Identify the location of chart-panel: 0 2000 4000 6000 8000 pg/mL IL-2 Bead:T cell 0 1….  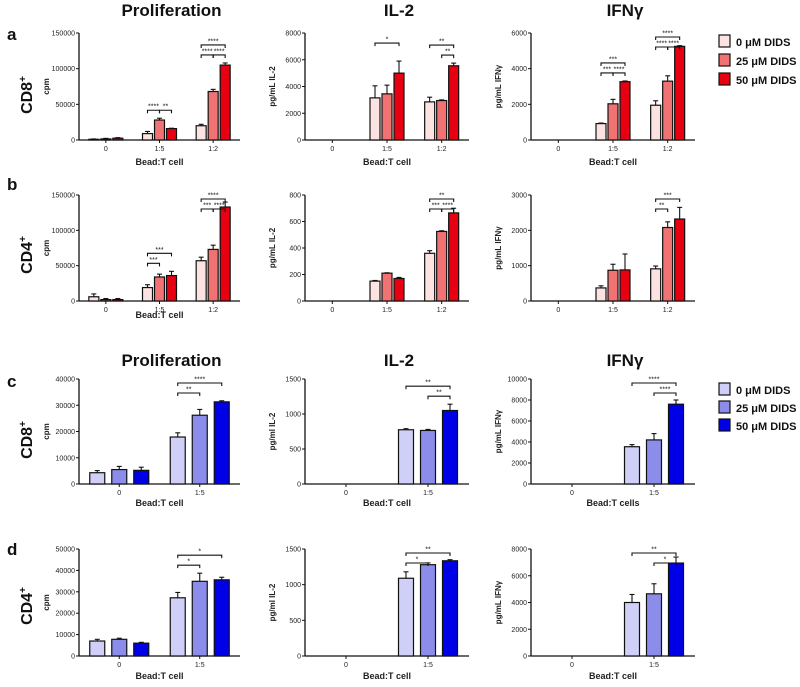
(368, 99).